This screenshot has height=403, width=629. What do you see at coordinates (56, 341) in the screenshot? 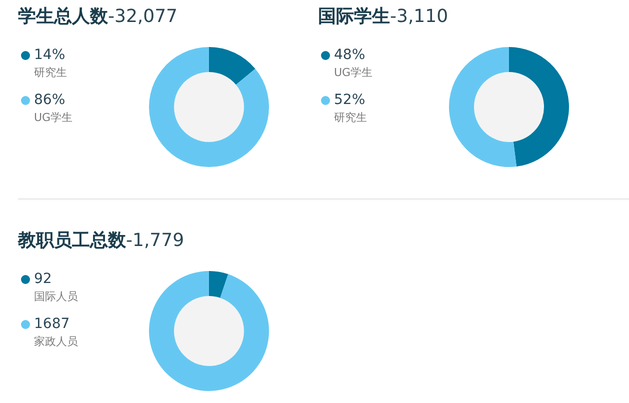
I see `legend-label: 家政人员` at bounding box center [56, 341].